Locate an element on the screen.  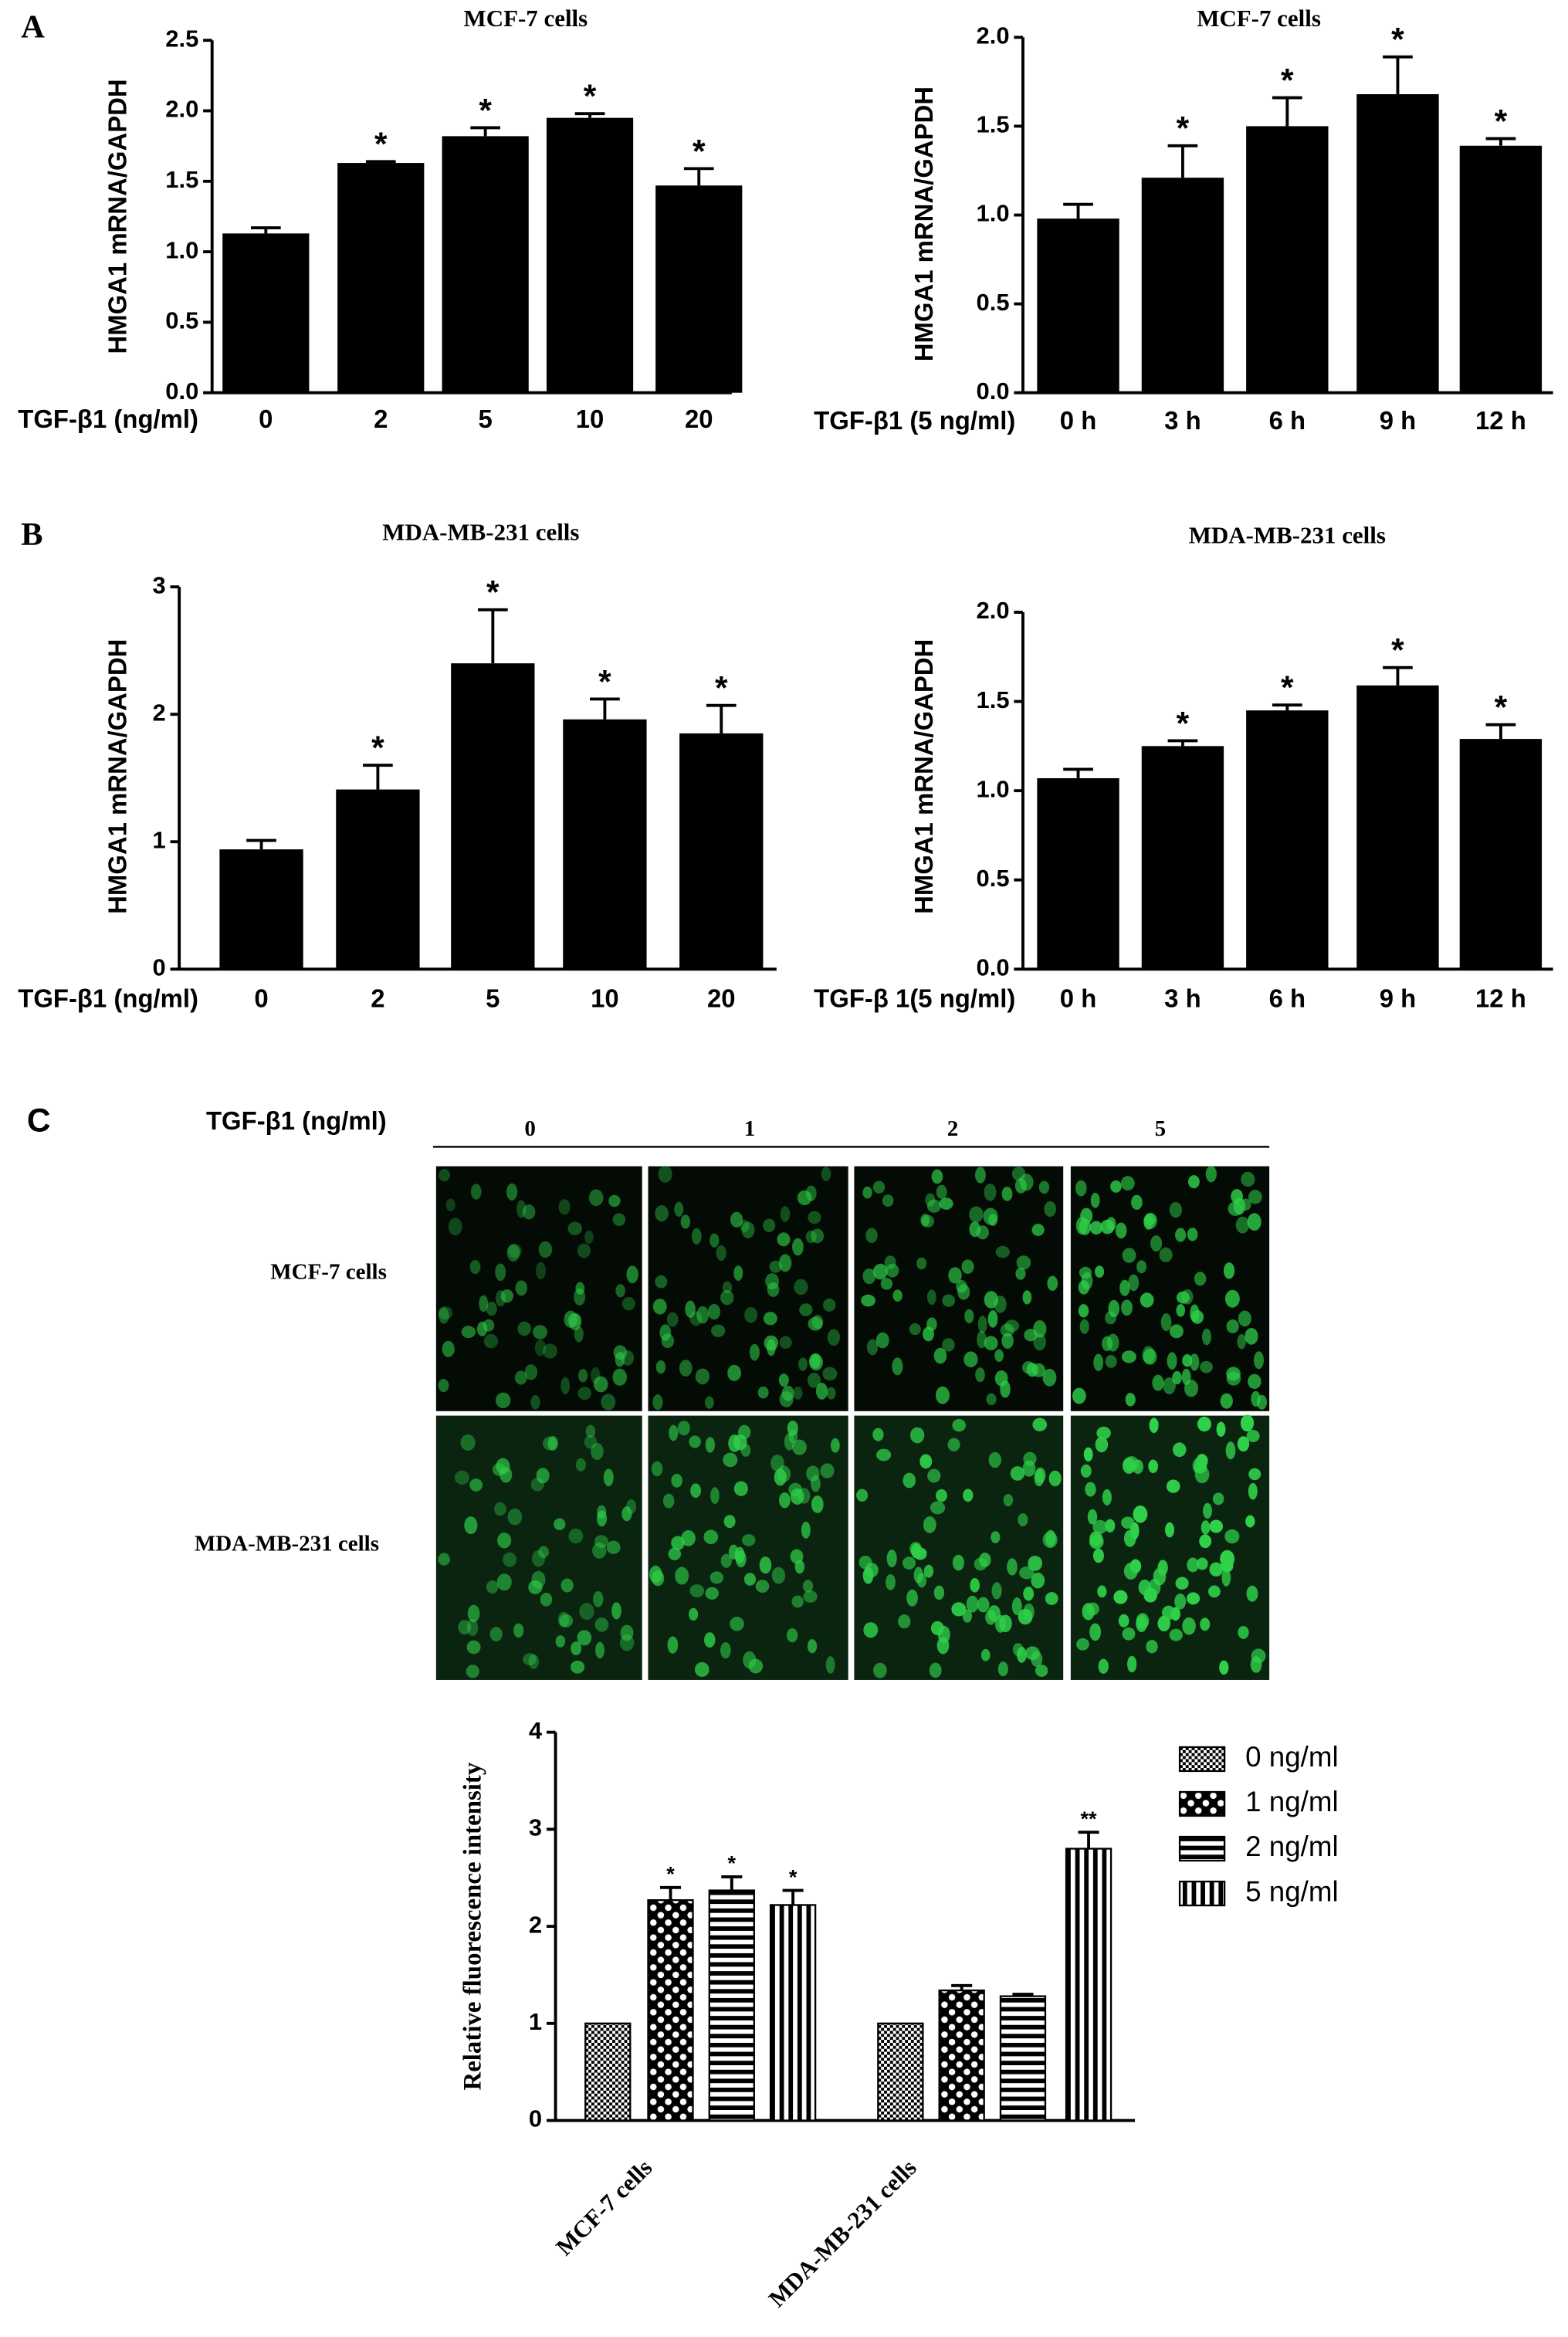
chart-title: MDA-MB-231 cells is located at coordinates (480, 532).